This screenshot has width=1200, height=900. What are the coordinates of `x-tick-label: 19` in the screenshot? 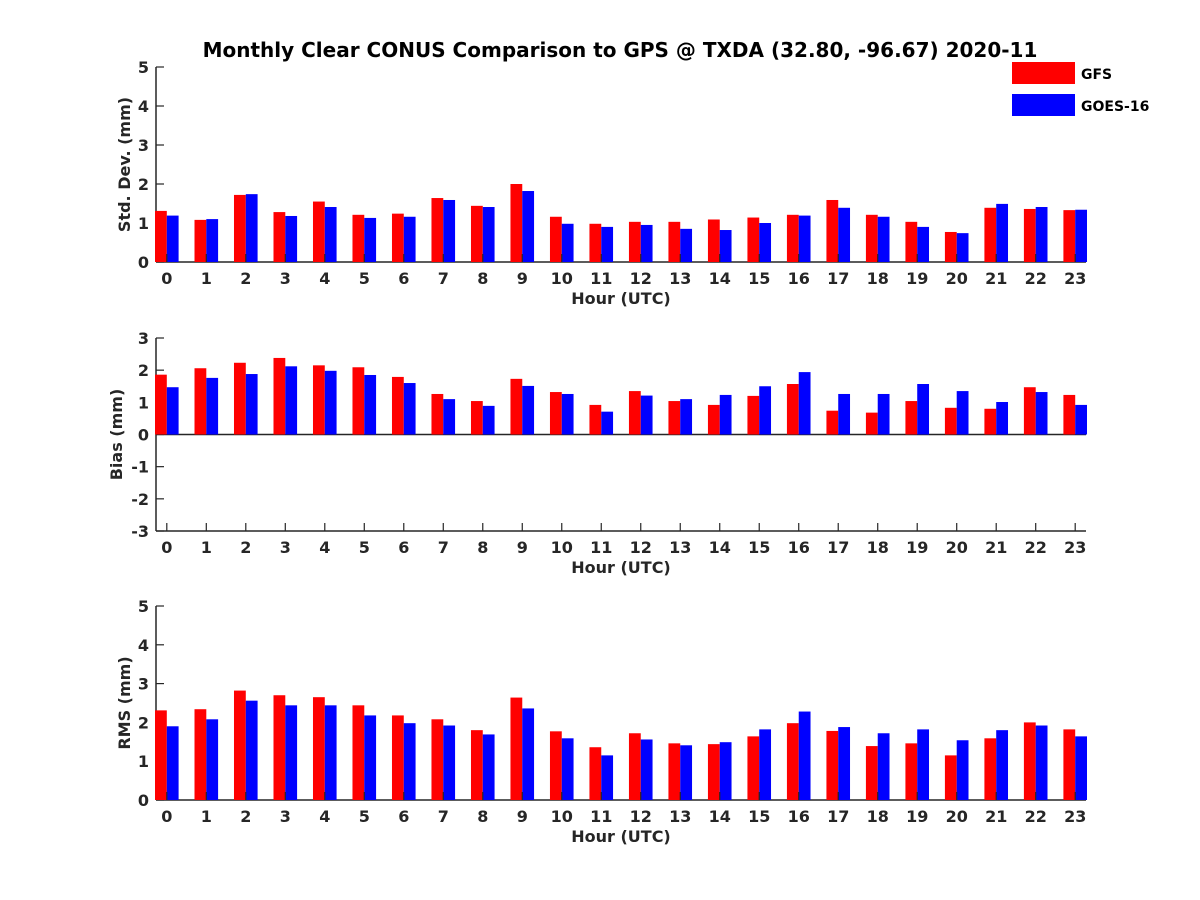 It's located at (917, 547).